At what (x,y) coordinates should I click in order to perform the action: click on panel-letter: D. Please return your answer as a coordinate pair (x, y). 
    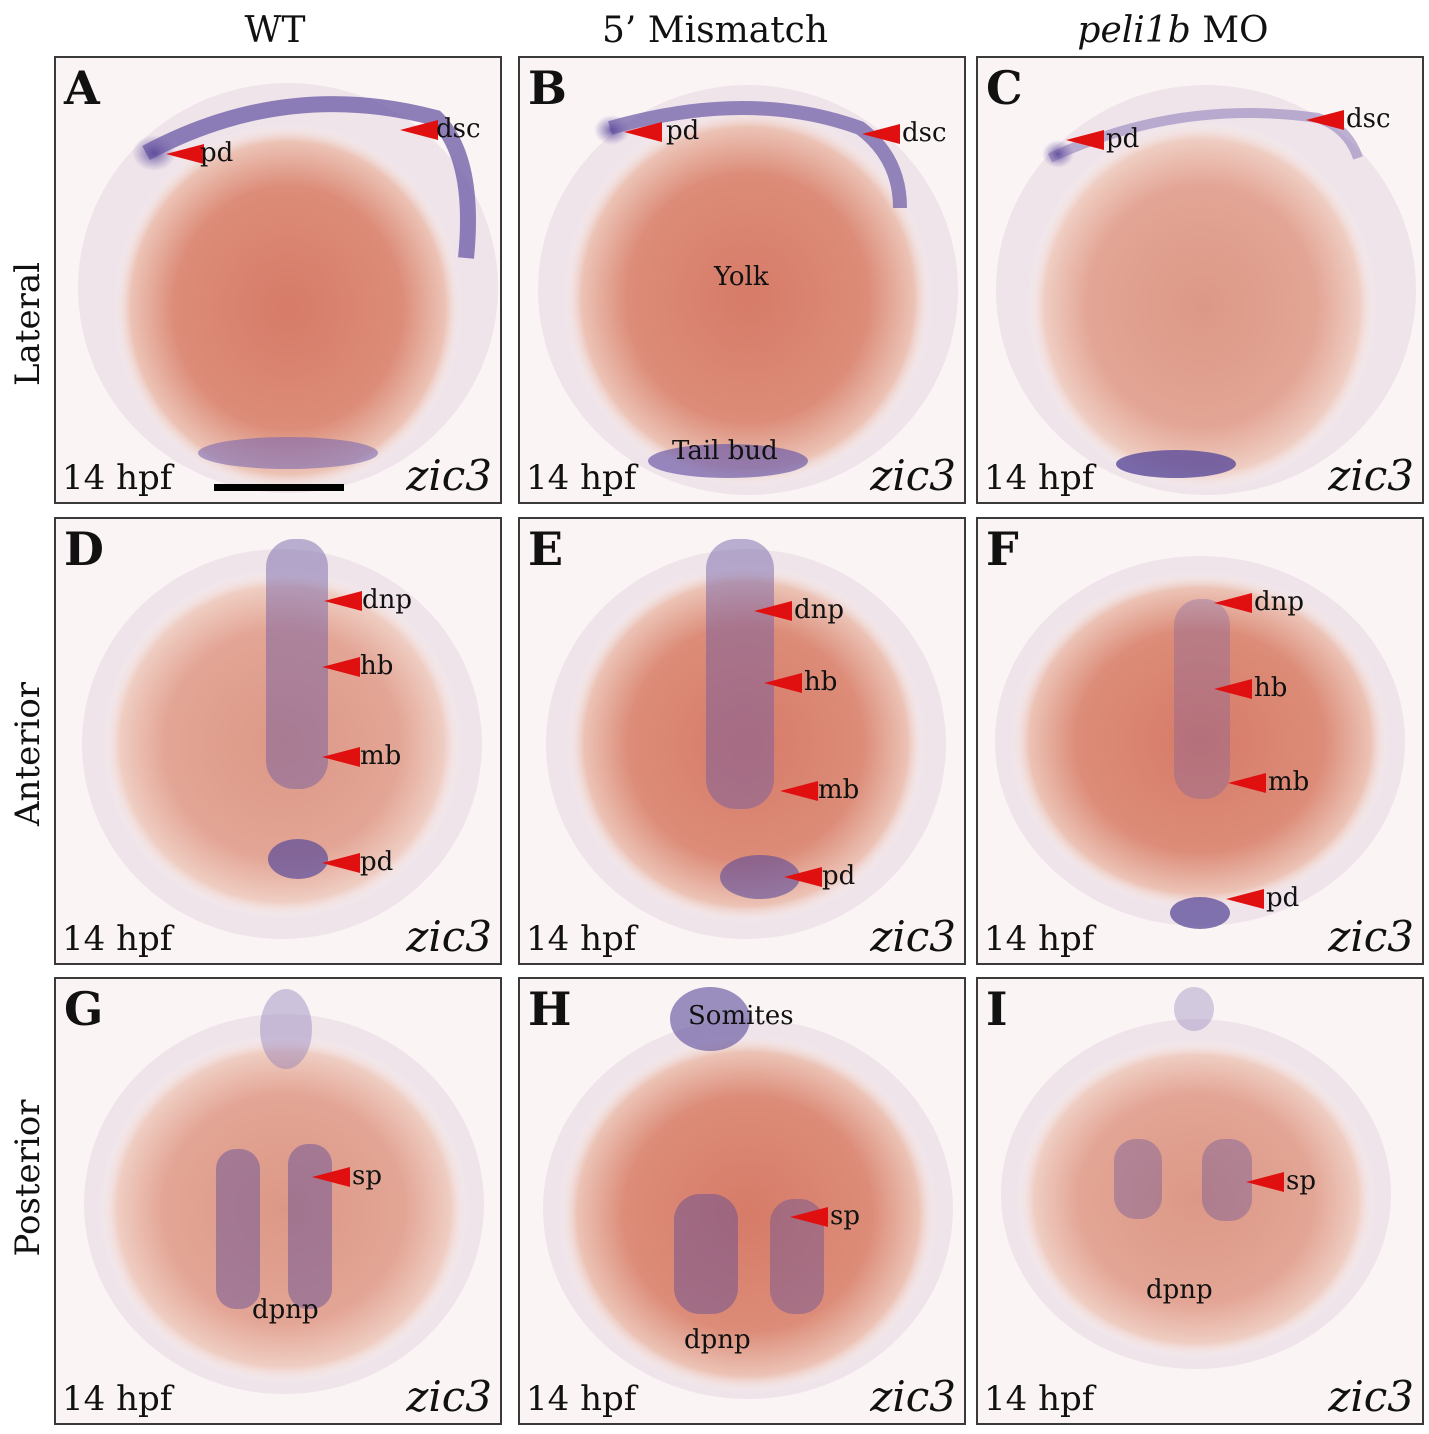
    Looking at the image, I should click on (84, 549).